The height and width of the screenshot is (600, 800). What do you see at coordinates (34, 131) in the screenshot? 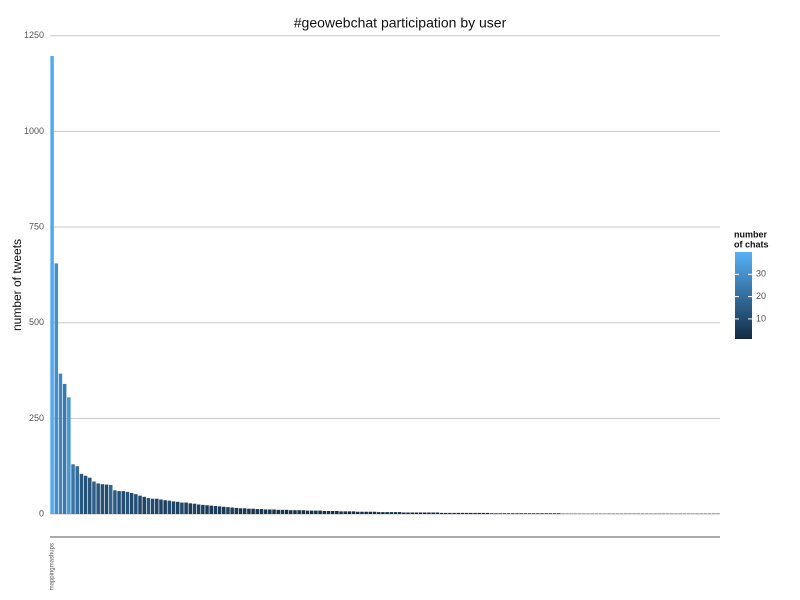
I see `y-tick-label: 1000` at bounding box center [34, 131].